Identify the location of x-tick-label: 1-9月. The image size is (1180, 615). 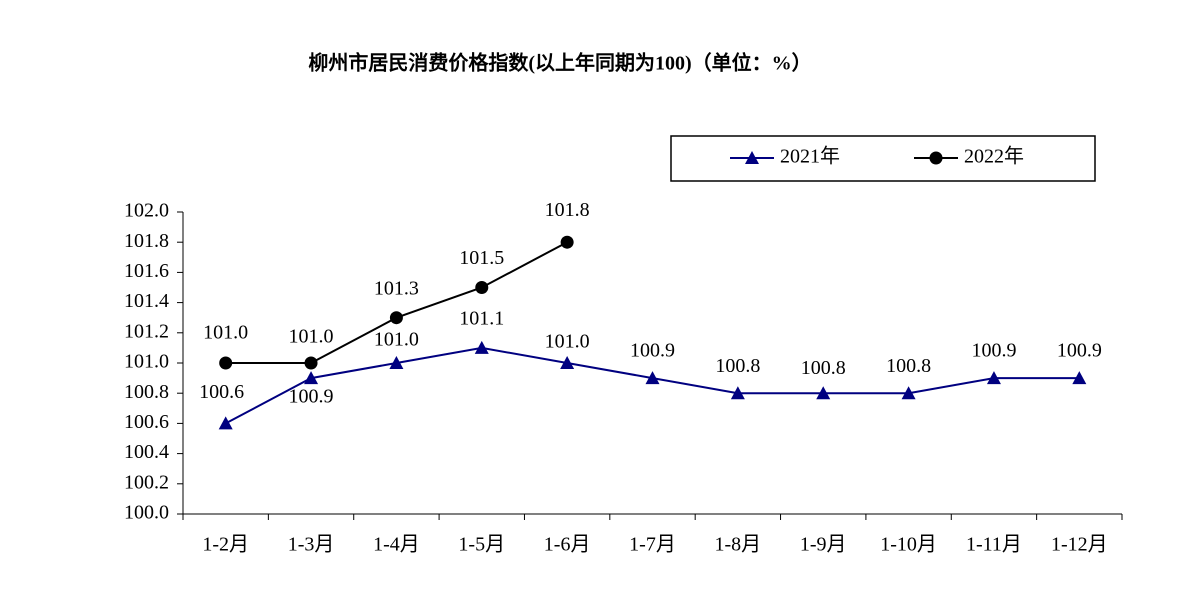
(823, 545).